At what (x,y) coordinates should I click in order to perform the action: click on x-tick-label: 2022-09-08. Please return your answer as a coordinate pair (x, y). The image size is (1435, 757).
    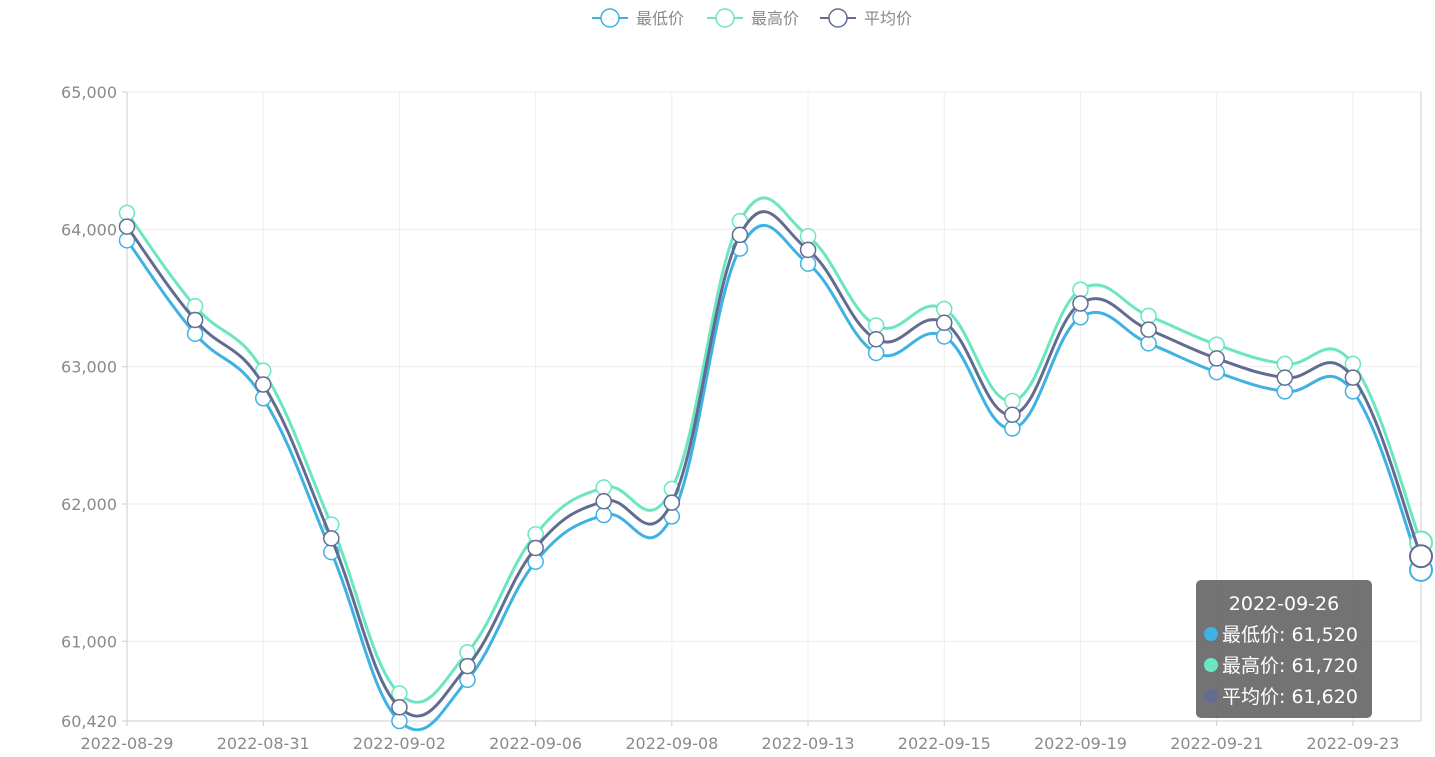
    Looking at the image, I should click on (671, 743).